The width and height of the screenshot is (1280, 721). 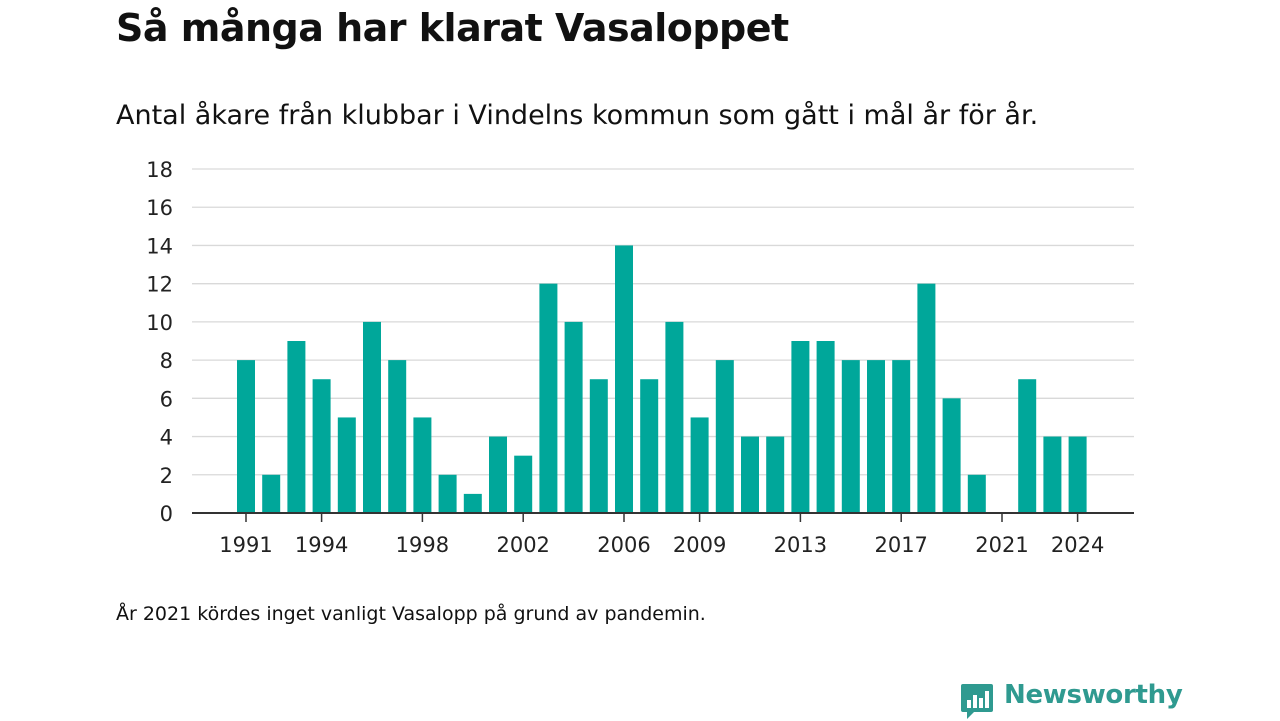 What do you see at coordinates (1077, 545) in the screenshot?
I see `x-tick-label: 2024` at bounding box center [1077, 545].